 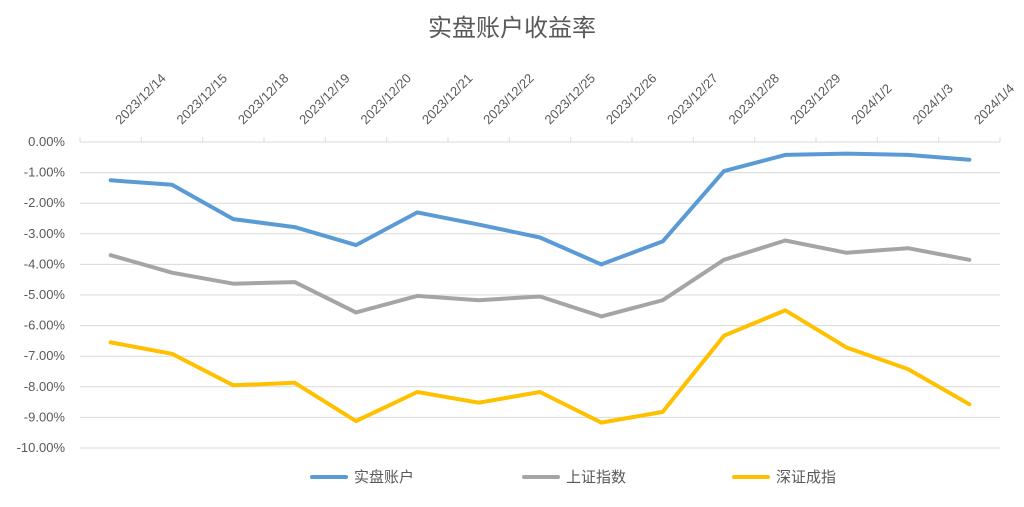 I want to click on y-tick-label: -7.00%, so click(x=45, y=355).